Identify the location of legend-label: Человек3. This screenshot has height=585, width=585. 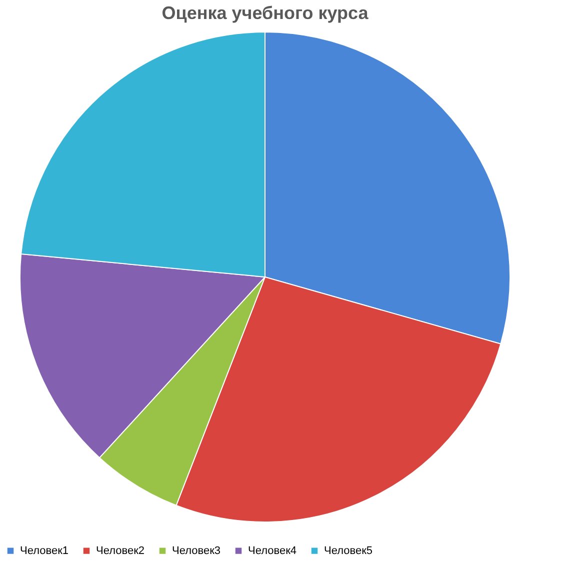
(196, 550).